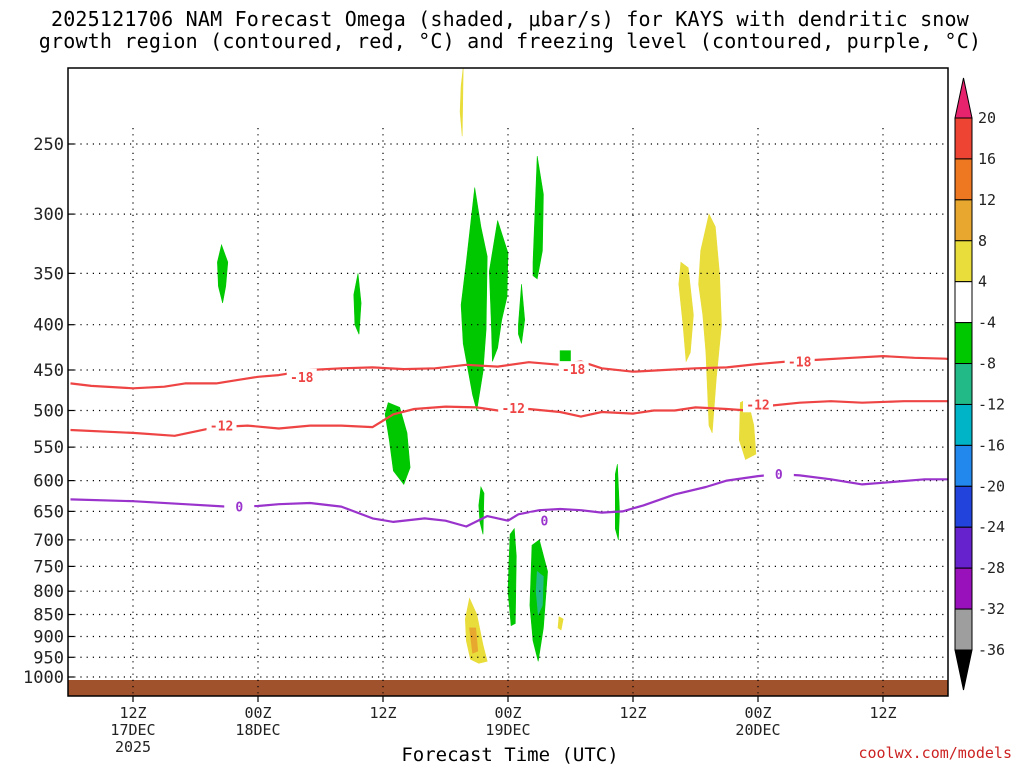  Describe the element at coordinates (48, 616) in the screenshot. I see `y-tick-label-850: 850` at that location.